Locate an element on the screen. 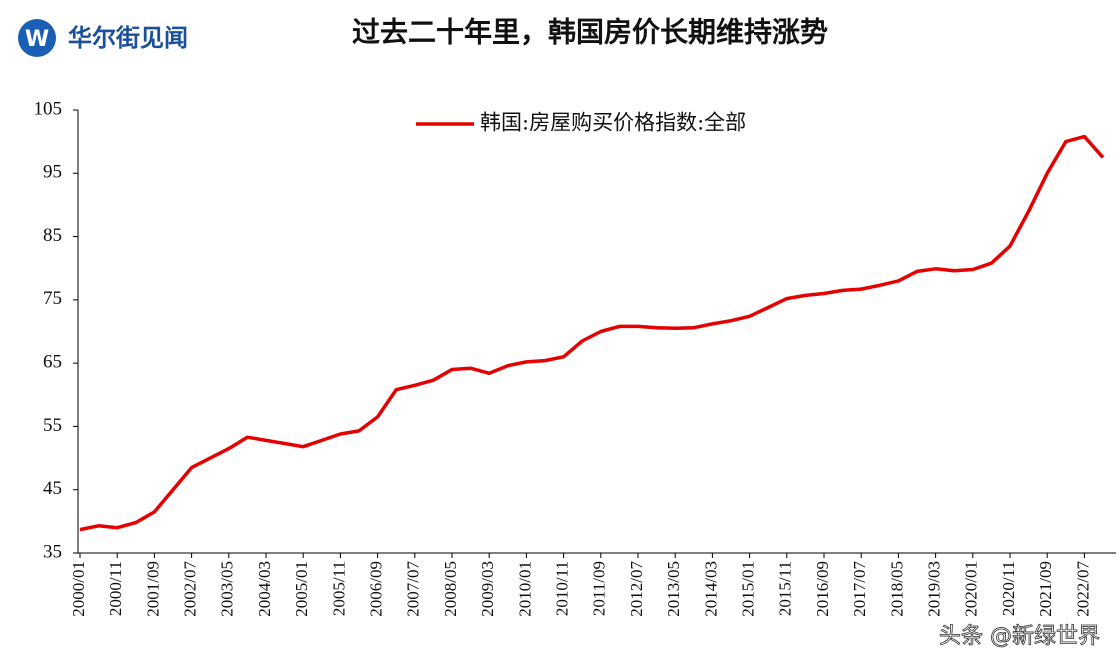  x-tick-label: 2010/01 is located at coordinates (524, 589).